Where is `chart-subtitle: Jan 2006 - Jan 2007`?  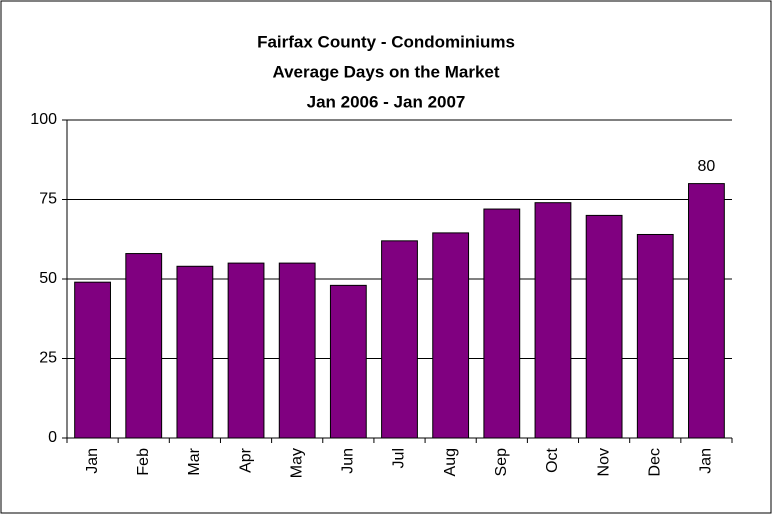
chart-subtitle: Jan 2006 - Jan 2007 is located at coordinates (386, 101).